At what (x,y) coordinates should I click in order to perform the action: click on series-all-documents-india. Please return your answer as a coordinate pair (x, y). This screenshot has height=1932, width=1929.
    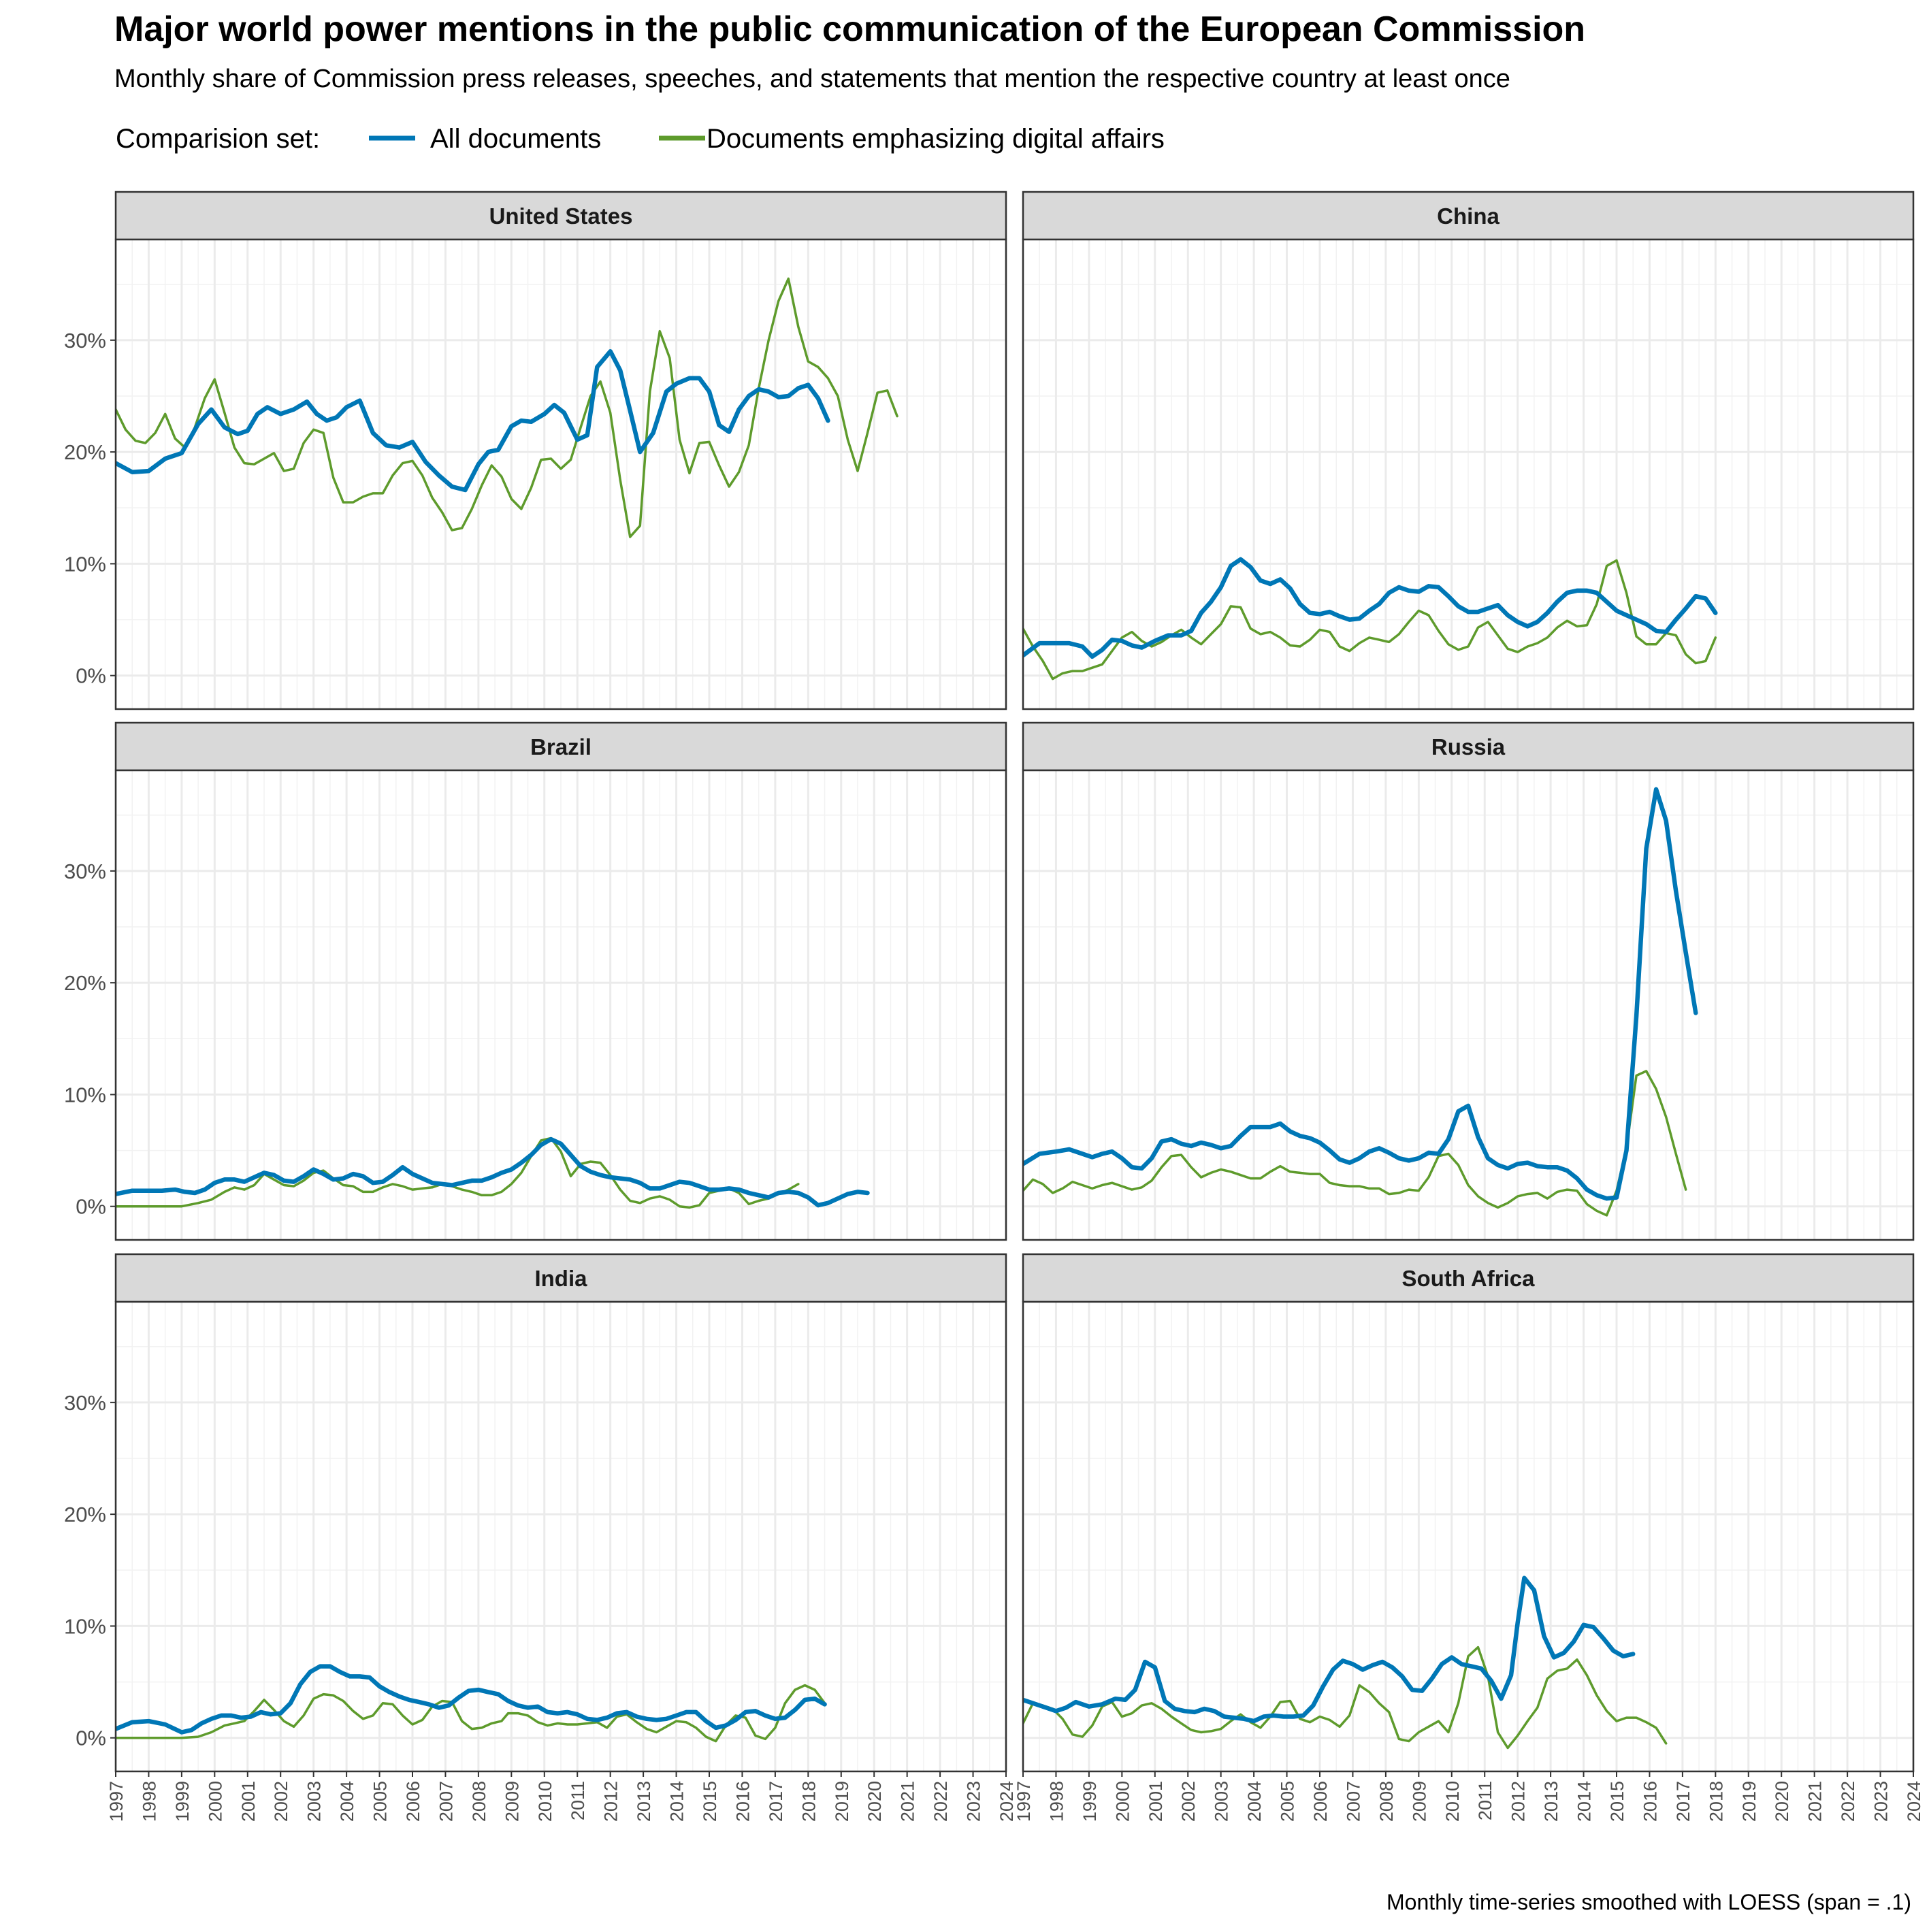
    Looking at the image, I should click on (472, 1699).